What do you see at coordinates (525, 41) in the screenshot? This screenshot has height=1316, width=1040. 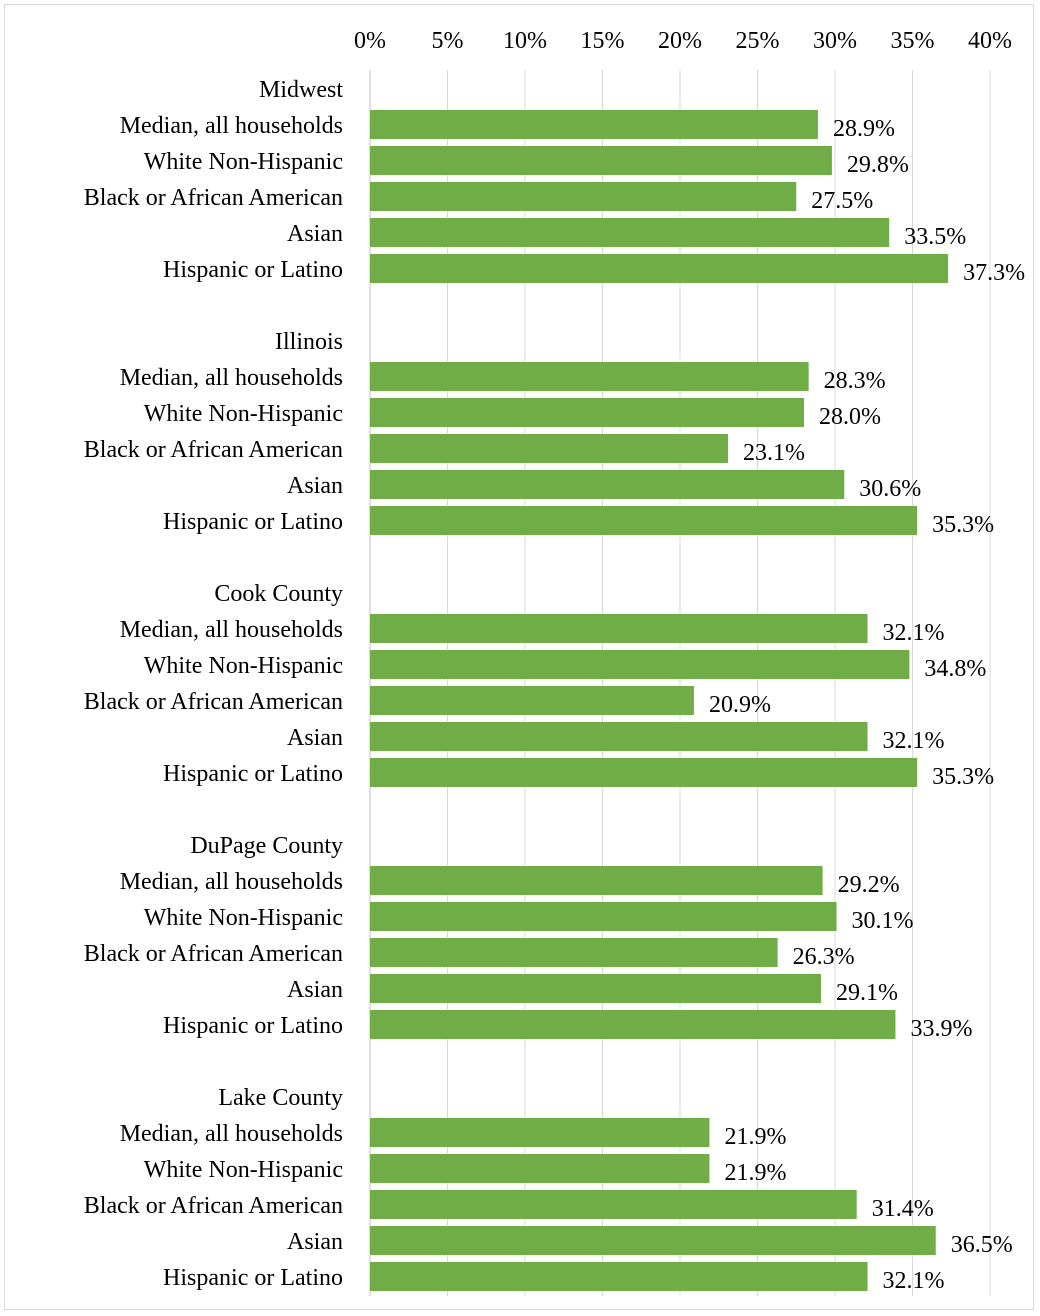 I see `x-tick-label: 10%` at bounding box center [525, 41].